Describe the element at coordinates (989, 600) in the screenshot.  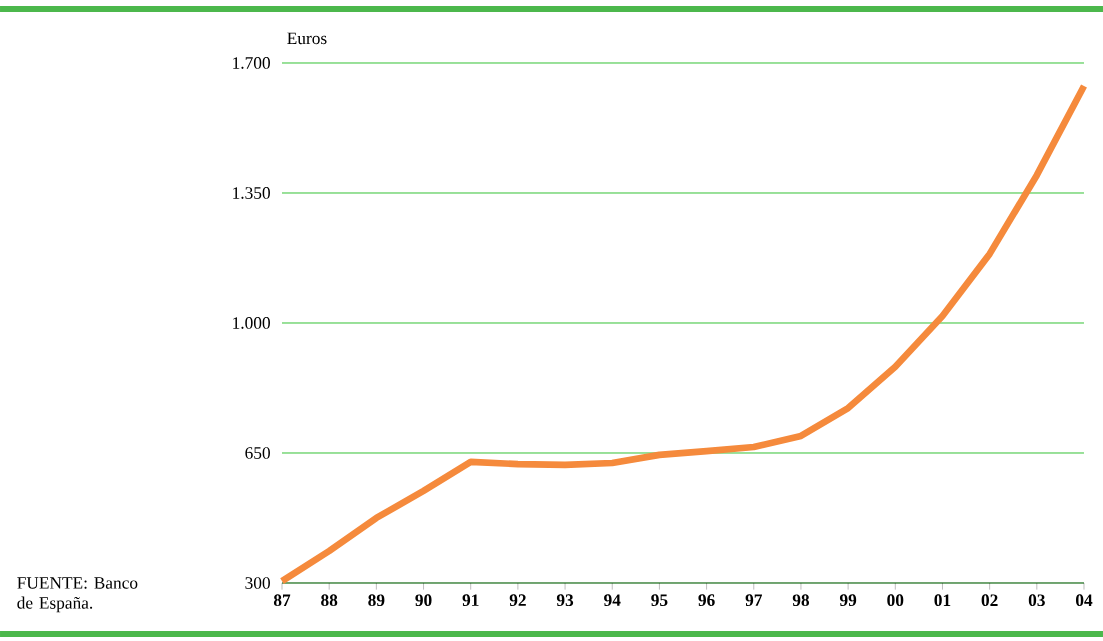
I see `x-tick-label: 02` at that location.